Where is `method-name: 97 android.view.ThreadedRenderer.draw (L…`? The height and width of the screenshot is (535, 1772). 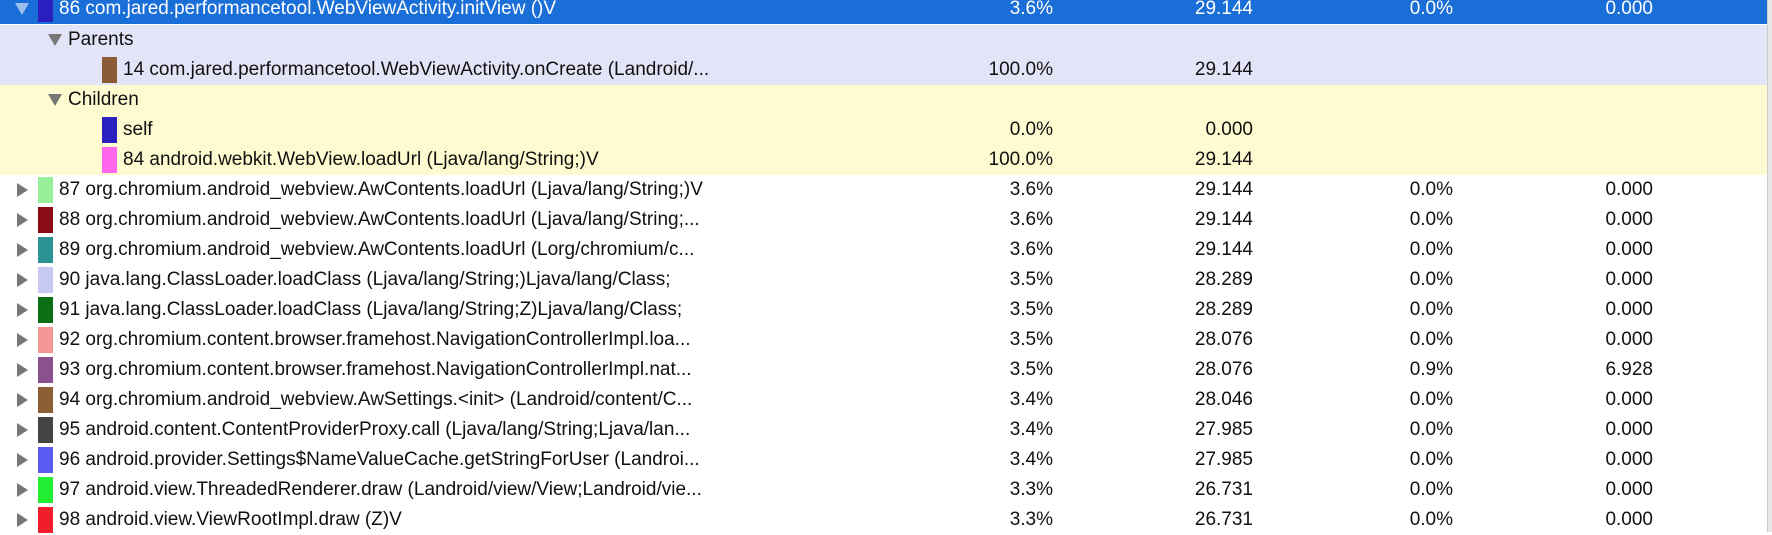 method-name: 97 android.view.ThreadedRenderer.draw (L… is located at coordinates (380, 489).